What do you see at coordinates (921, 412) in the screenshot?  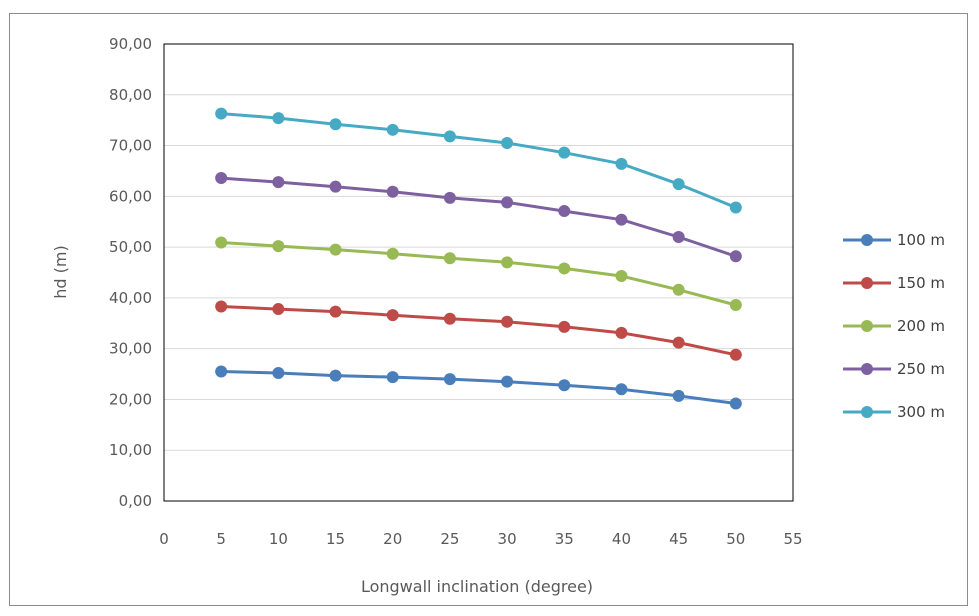 I see `legend-label: 300 m` at bounding box center [921, 412].